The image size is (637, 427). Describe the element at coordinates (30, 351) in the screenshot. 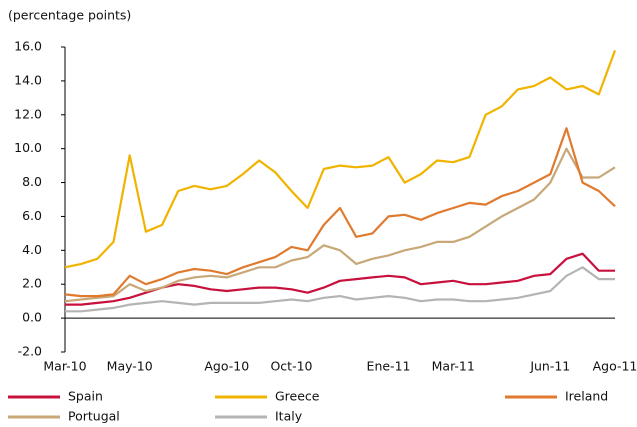

I see `y-tick-label: -2.0` at that location.